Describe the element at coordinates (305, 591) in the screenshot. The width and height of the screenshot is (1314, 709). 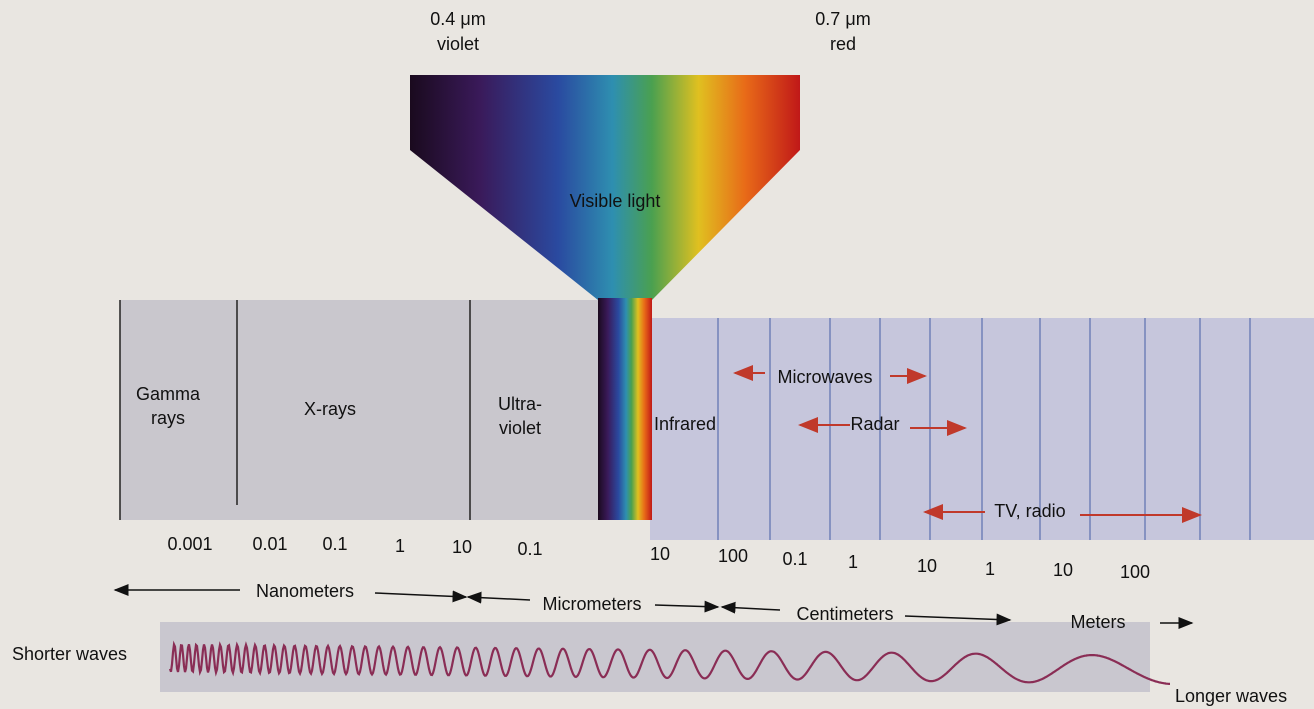
I see `unit-label: Nanometers` at that location.